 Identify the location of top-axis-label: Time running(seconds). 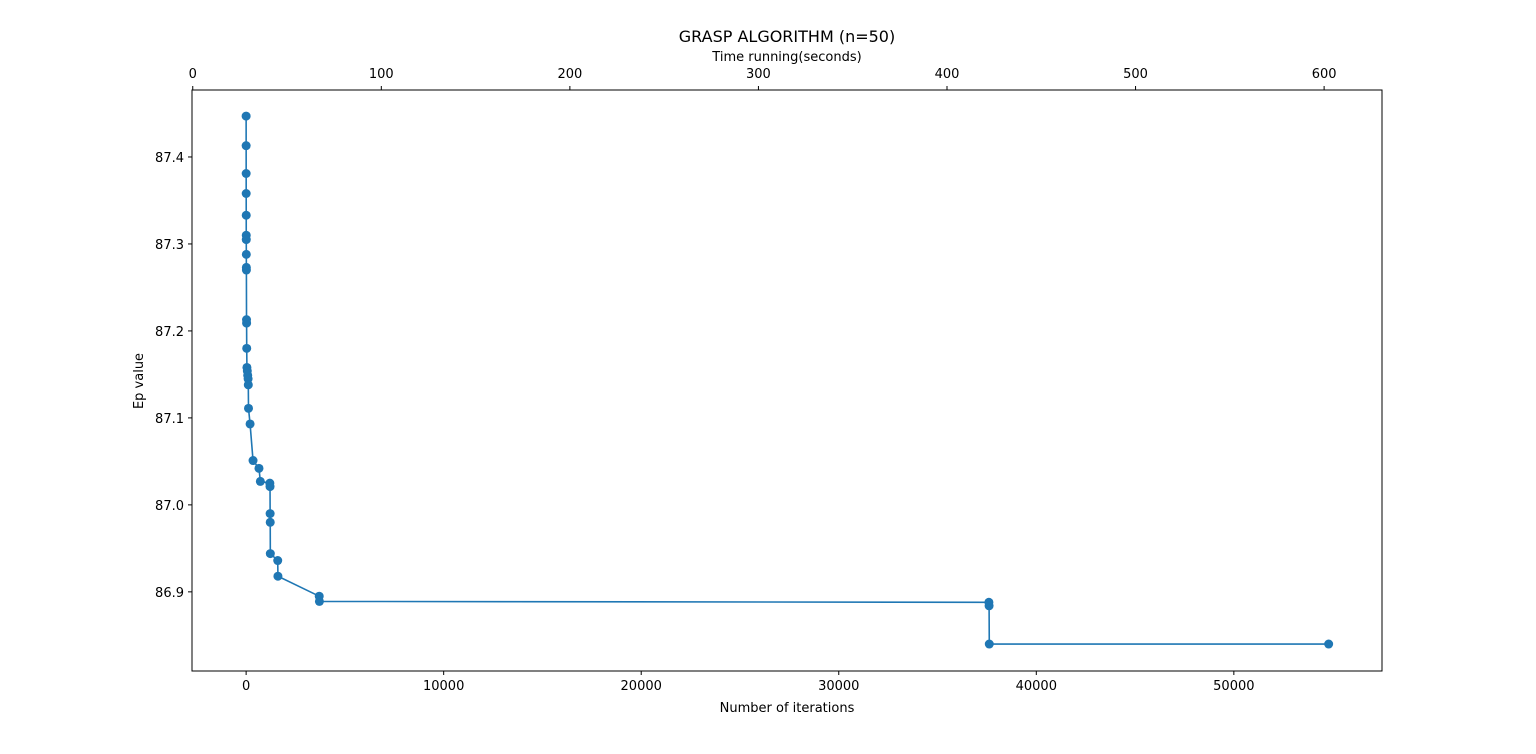
(786, 57).